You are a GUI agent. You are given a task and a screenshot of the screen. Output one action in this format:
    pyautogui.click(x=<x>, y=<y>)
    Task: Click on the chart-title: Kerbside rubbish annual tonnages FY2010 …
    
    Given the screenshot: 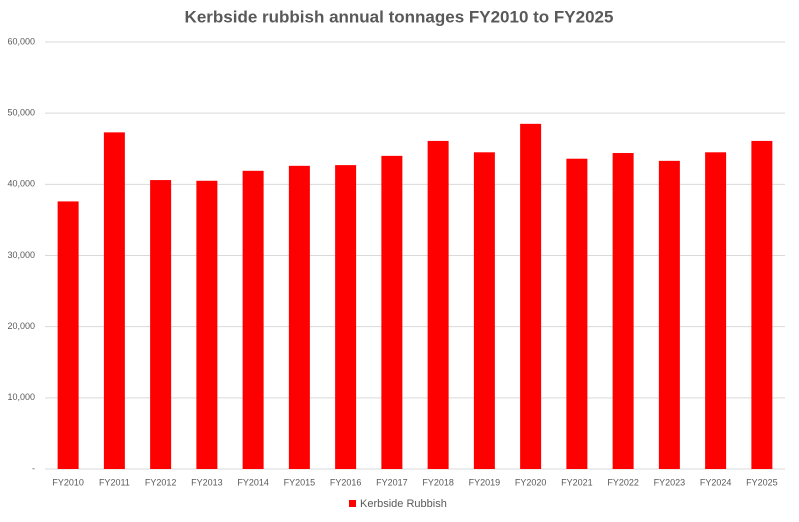 What is the action you would take?
    pyautogui.click(x=399, y=16)
    